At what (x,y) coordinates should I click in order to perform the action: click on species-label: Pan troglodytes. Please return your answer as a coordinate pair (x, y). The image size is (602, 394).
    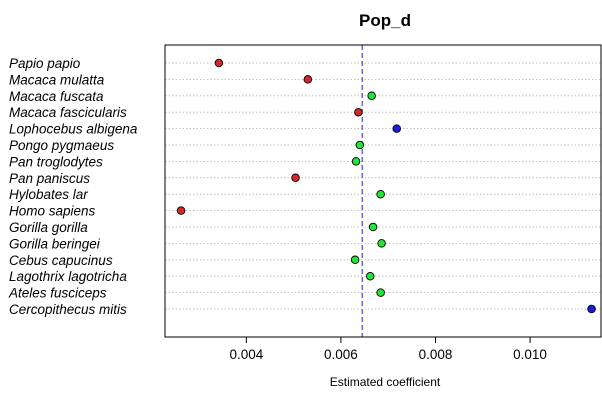
    Looking at the image, I should click on (56, 161).